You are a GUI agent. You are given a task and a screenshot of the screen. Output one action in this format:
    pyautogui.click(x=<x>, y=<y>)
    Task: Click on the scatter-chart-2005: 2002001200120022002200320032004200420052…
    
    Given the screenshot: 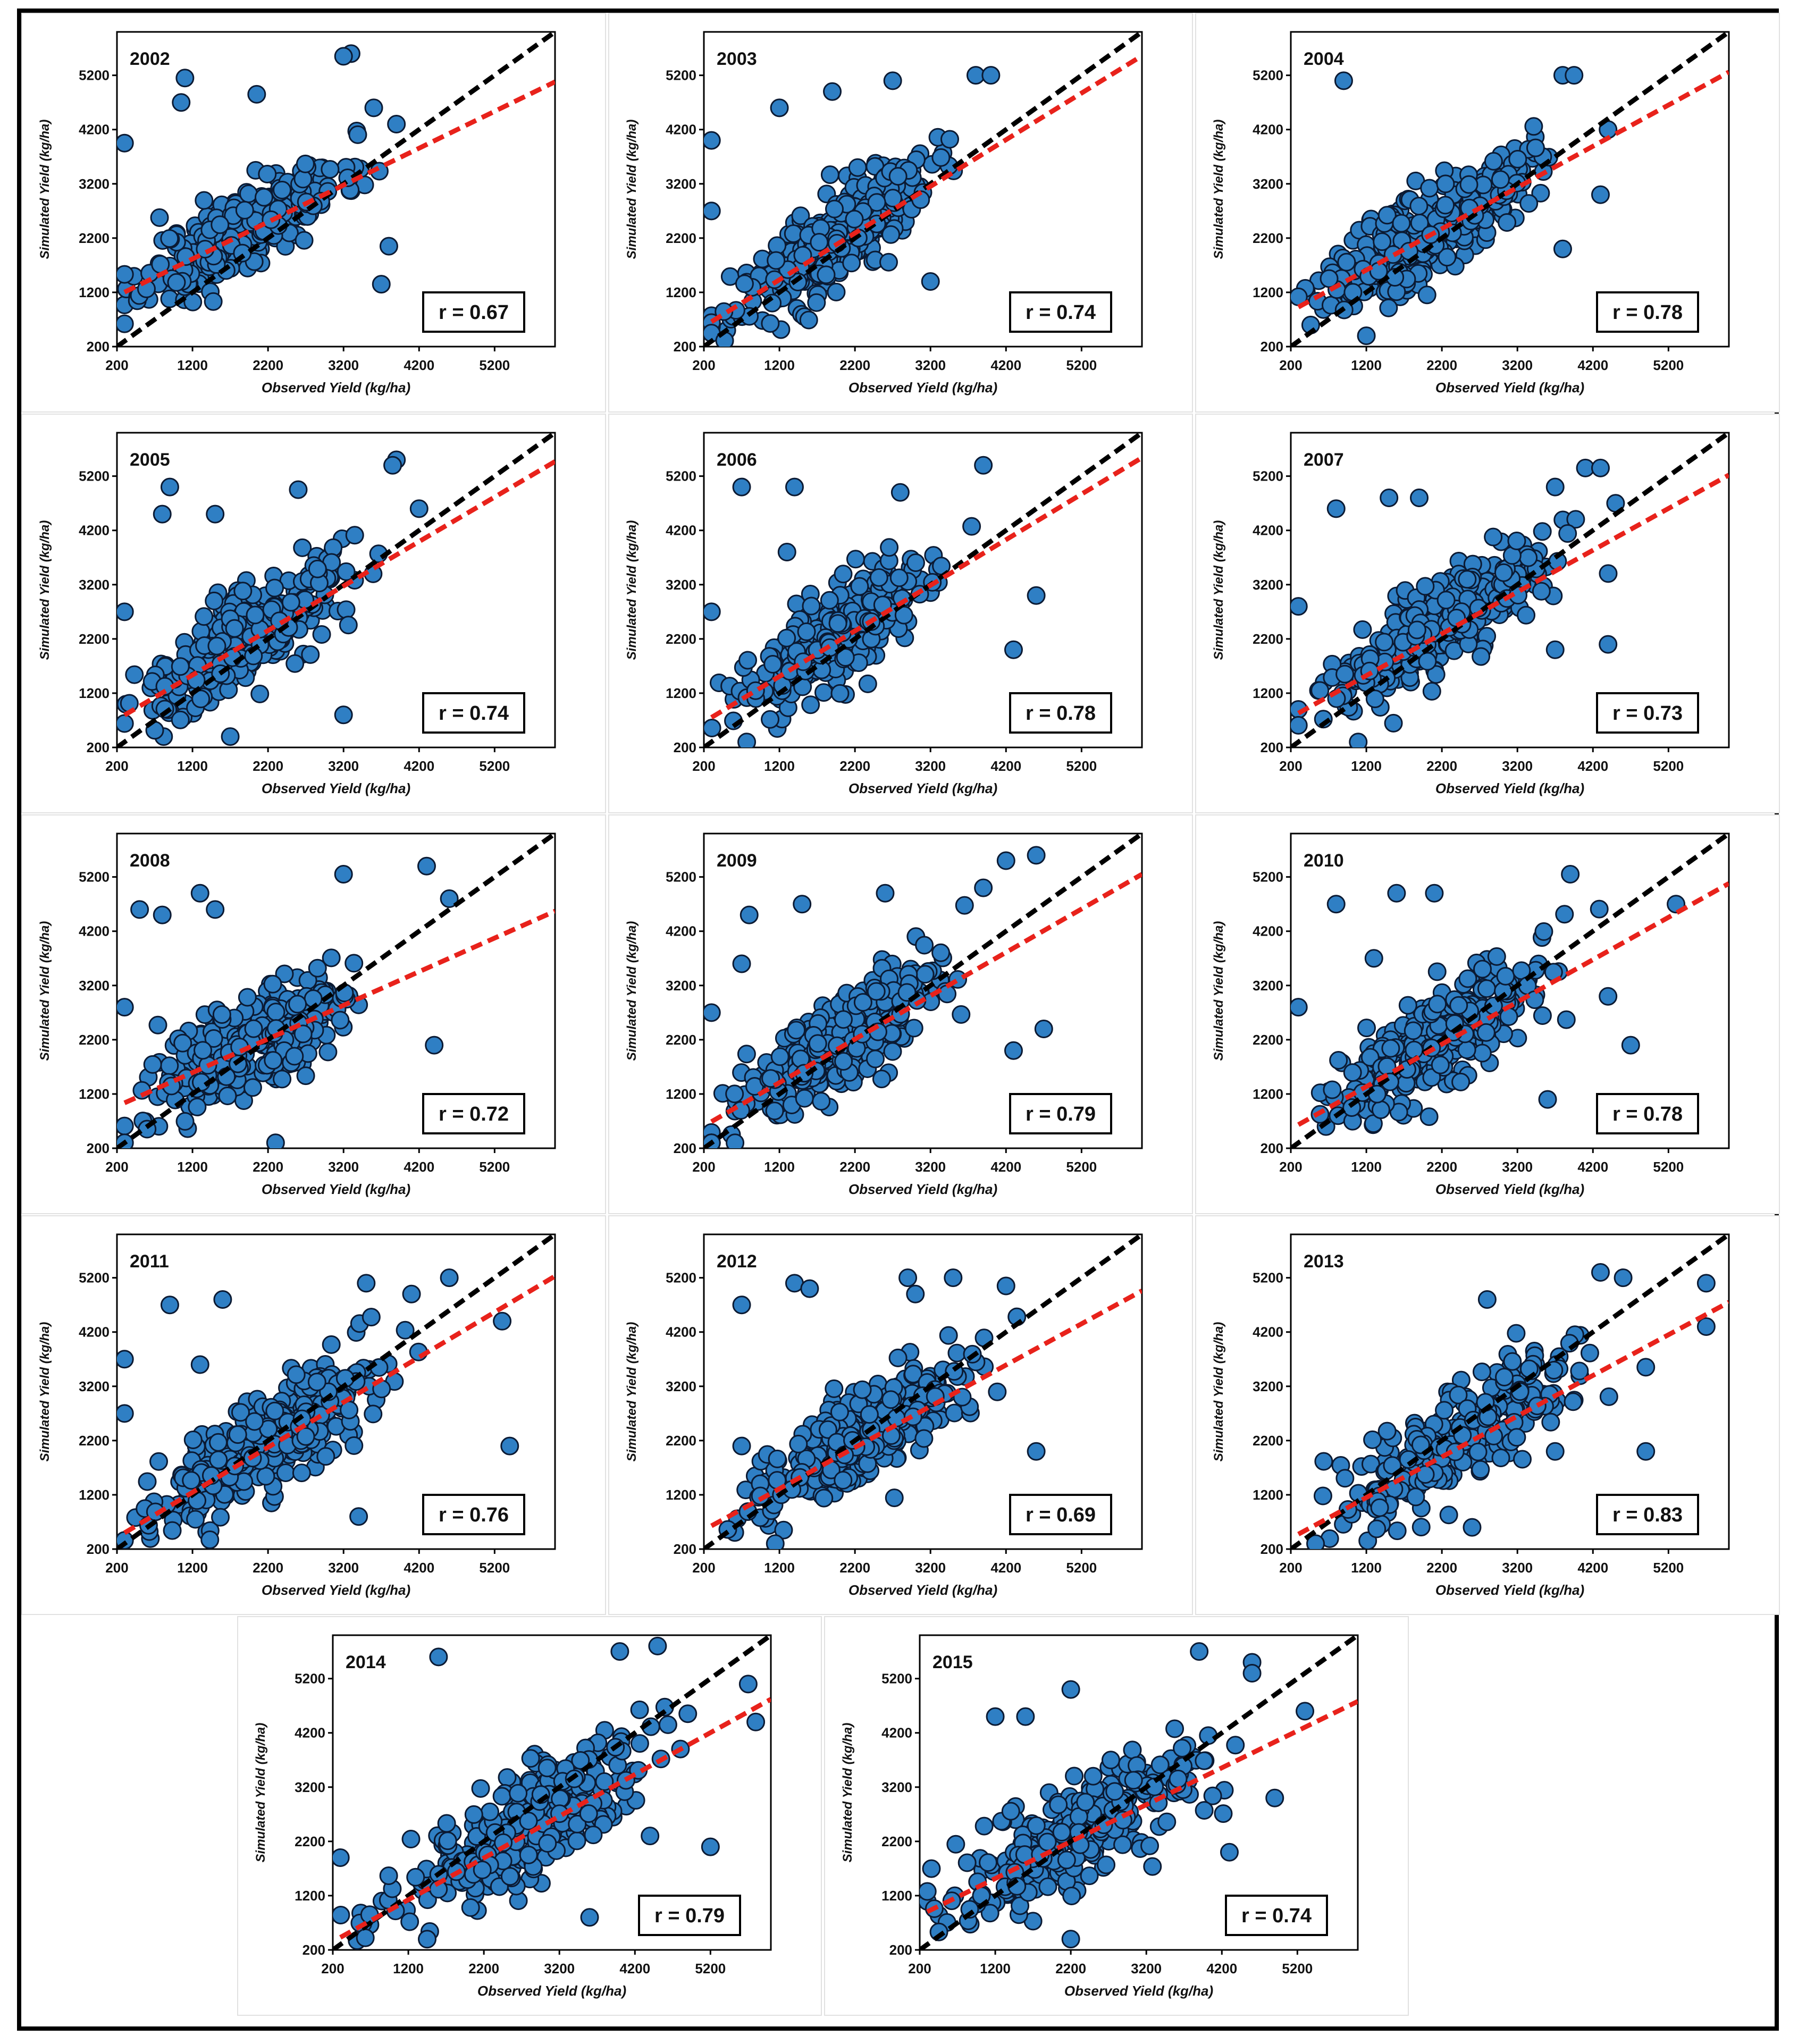 What is the action you would take?
    pyautogui.click(x=297, y=614)
    